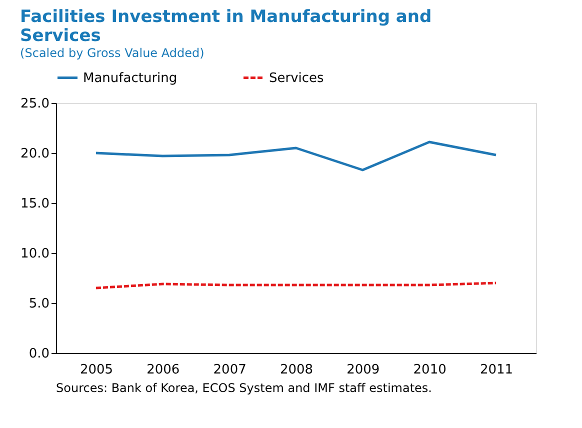  Describe the element at coordinates (39, 304) in the screenshot. I see `y-tick-label: 5.0` at that location.